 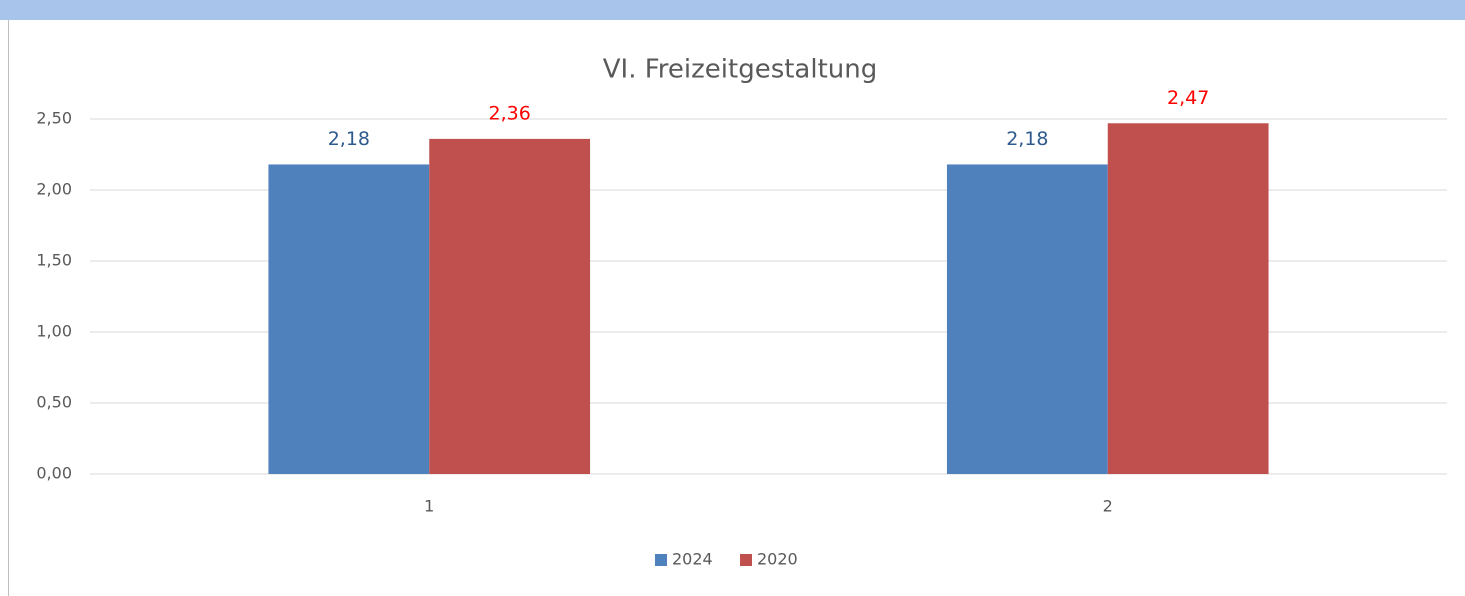 I want to click on y-tick-label: 2,50, so click(x=54, y=118).